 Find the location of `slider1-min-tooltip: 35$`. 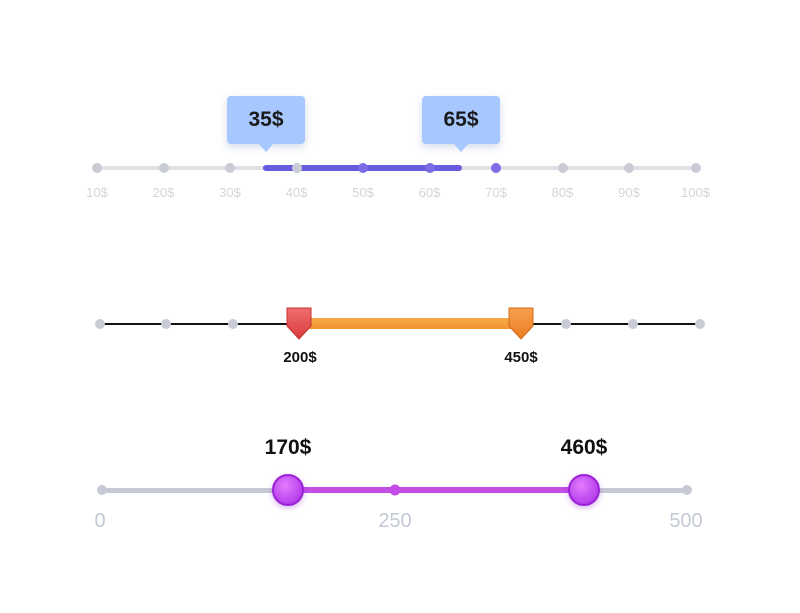

slider1-min-tooltip: 35$ is located at coordinates (266, 120).